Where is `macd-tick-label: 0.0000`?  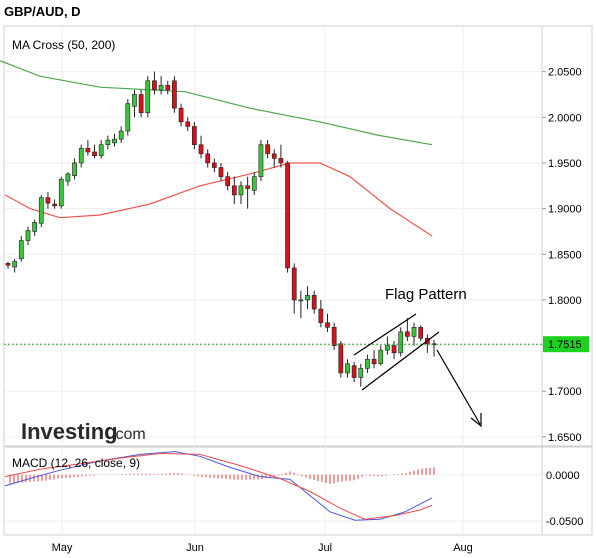
macd-tick-label: 0.0000 is located at coordinates (563, 476).